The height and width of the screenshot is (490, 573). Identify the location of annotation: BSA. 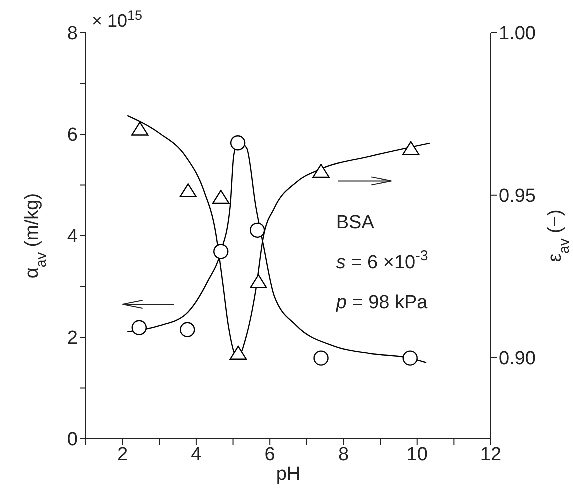
(355, 223).